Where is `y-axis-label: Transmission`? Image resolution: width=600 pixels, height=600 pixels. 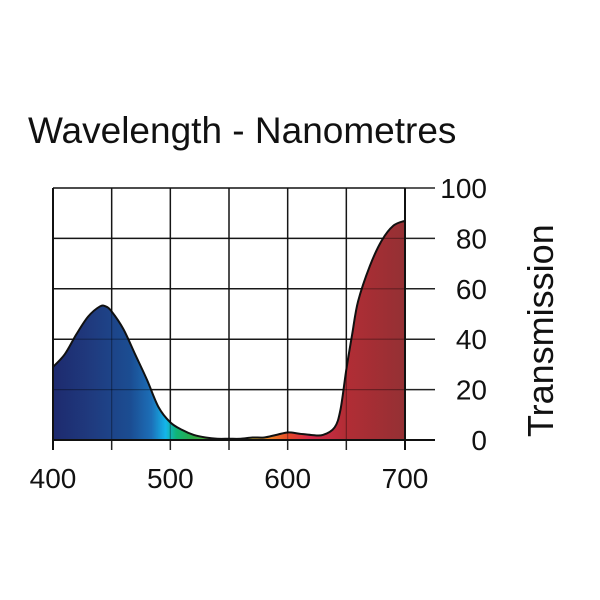 y-axis-label: Transmission is located at coordinates (540, 330).